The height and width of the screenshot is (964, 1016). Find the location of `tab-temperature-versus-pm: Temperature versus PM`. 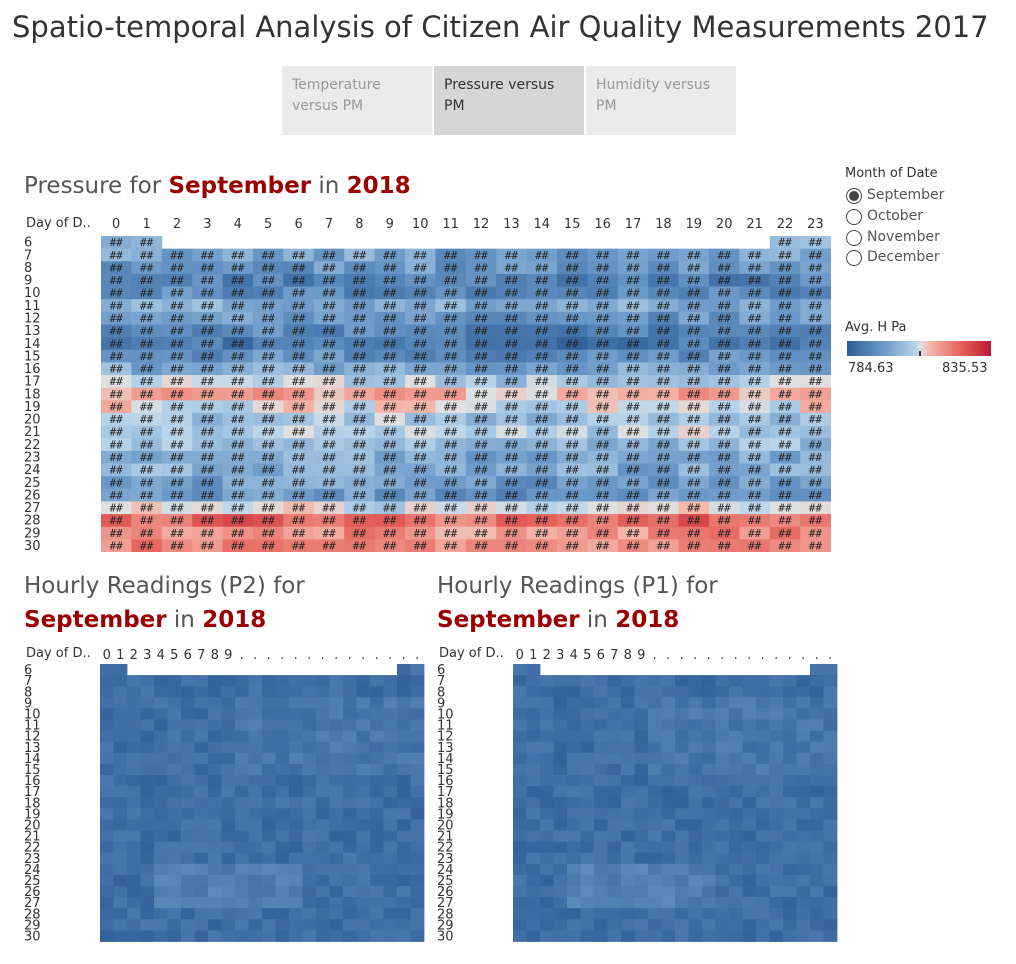

tab-temperature-versus-pm: Temperature versus PM is located at coordinates (357, 100).